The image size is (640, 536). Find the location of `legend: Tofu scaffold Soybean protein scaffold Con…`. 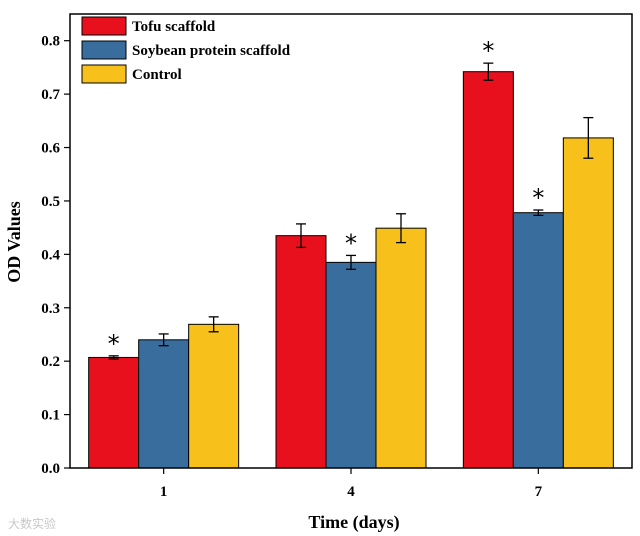

legend: Tofu scaffold Soybean protein scaffold Con… is located at coordinates (186, 50).